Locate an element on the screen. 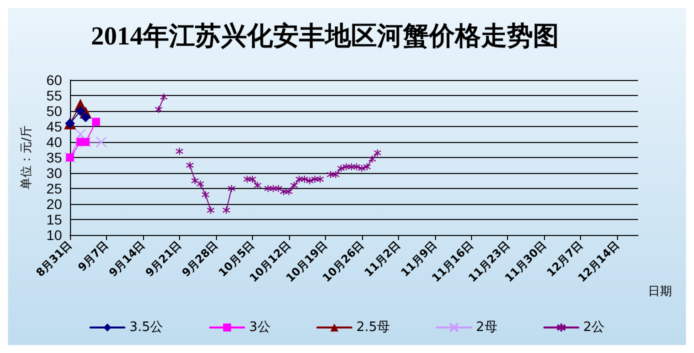  x-axis-title: 日期 is located at coordinates (660, 291).